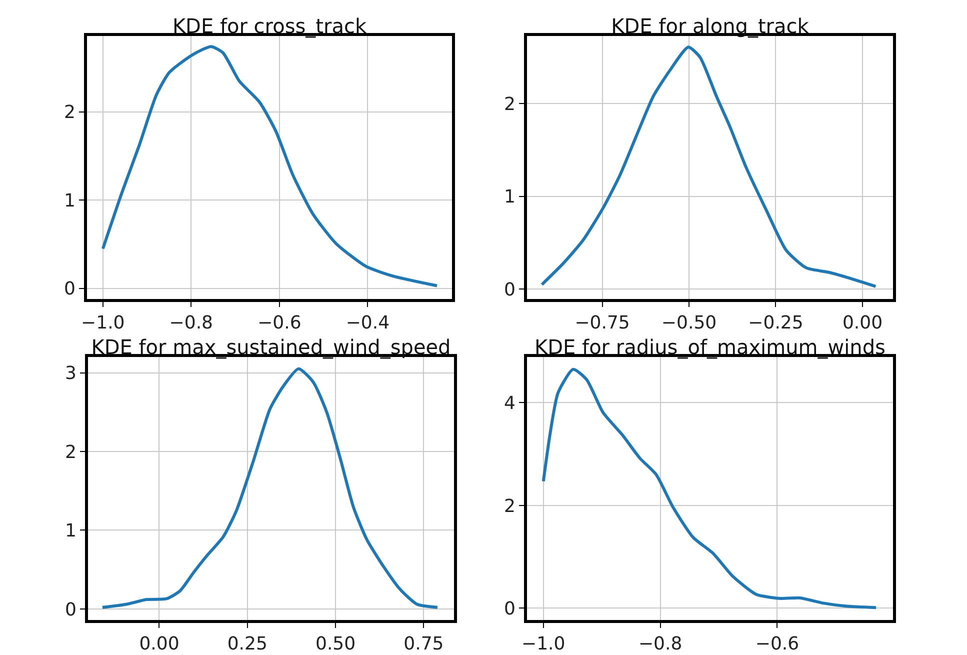  I want to click on chart-title: KDE for max_sustained_wind_speed, so click(271, 347).